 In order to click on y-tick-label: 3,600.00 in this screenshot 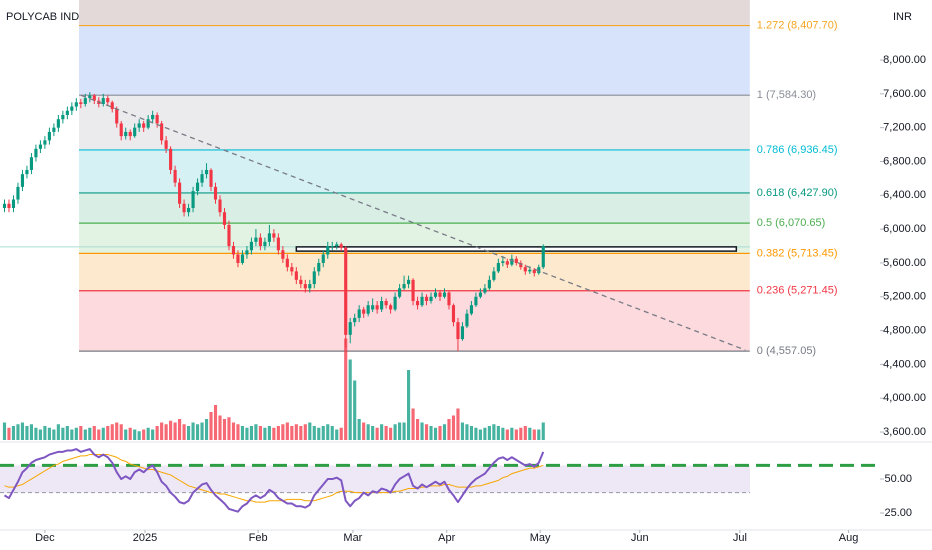, I will do `click(904, 432)`.